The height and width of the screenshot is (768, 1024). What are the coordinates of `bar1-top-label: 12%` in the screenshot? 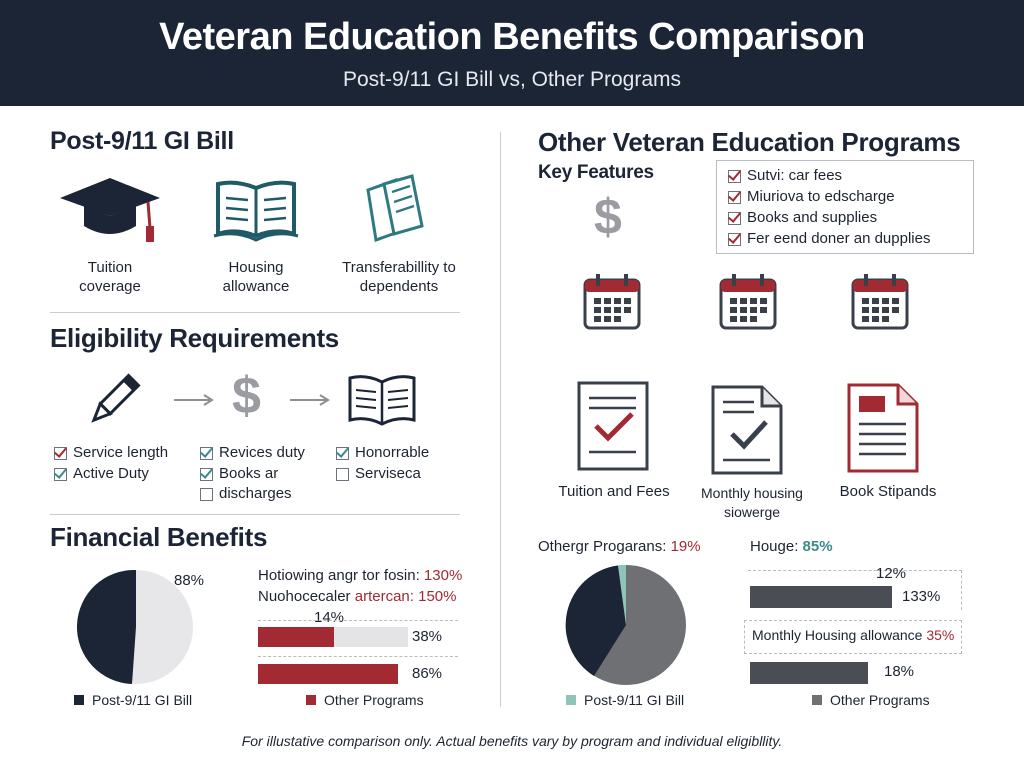 It's located at (891, 573).